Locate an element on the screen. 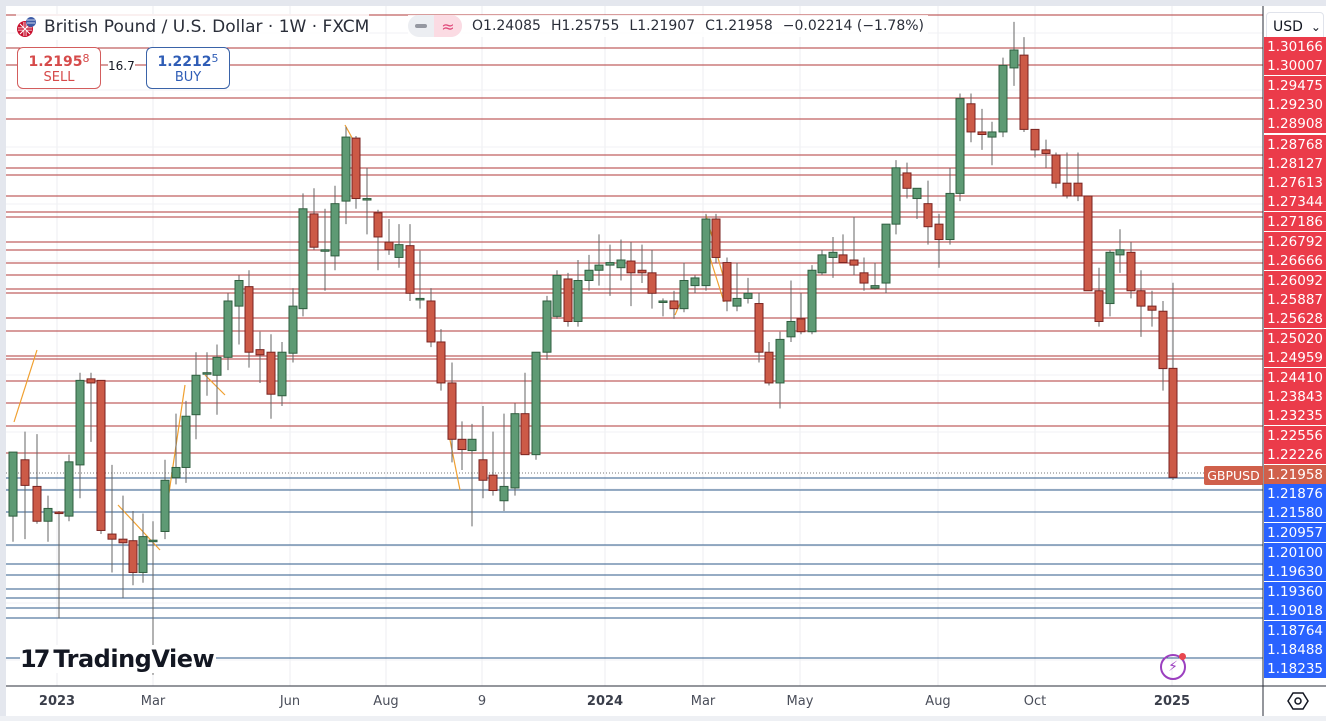 This screenshot has height=721, width=1326. price-axis-label: 1.26092 is located at coordinates (1295, 280).